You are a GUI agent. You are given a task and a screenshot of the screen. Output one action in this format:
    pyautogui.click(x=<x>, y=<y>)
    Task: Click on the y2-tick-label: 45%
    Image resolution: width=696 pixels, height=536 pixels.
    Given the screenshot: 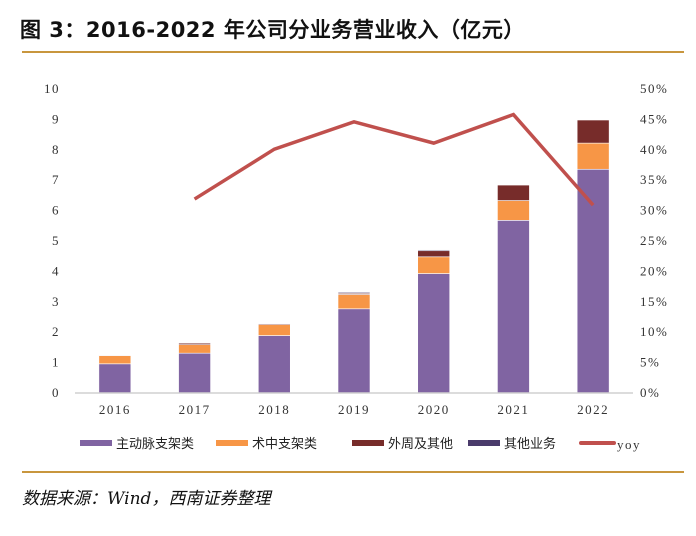 What is the action you would take?
    pyautogui.click(x=654, y=118)
    